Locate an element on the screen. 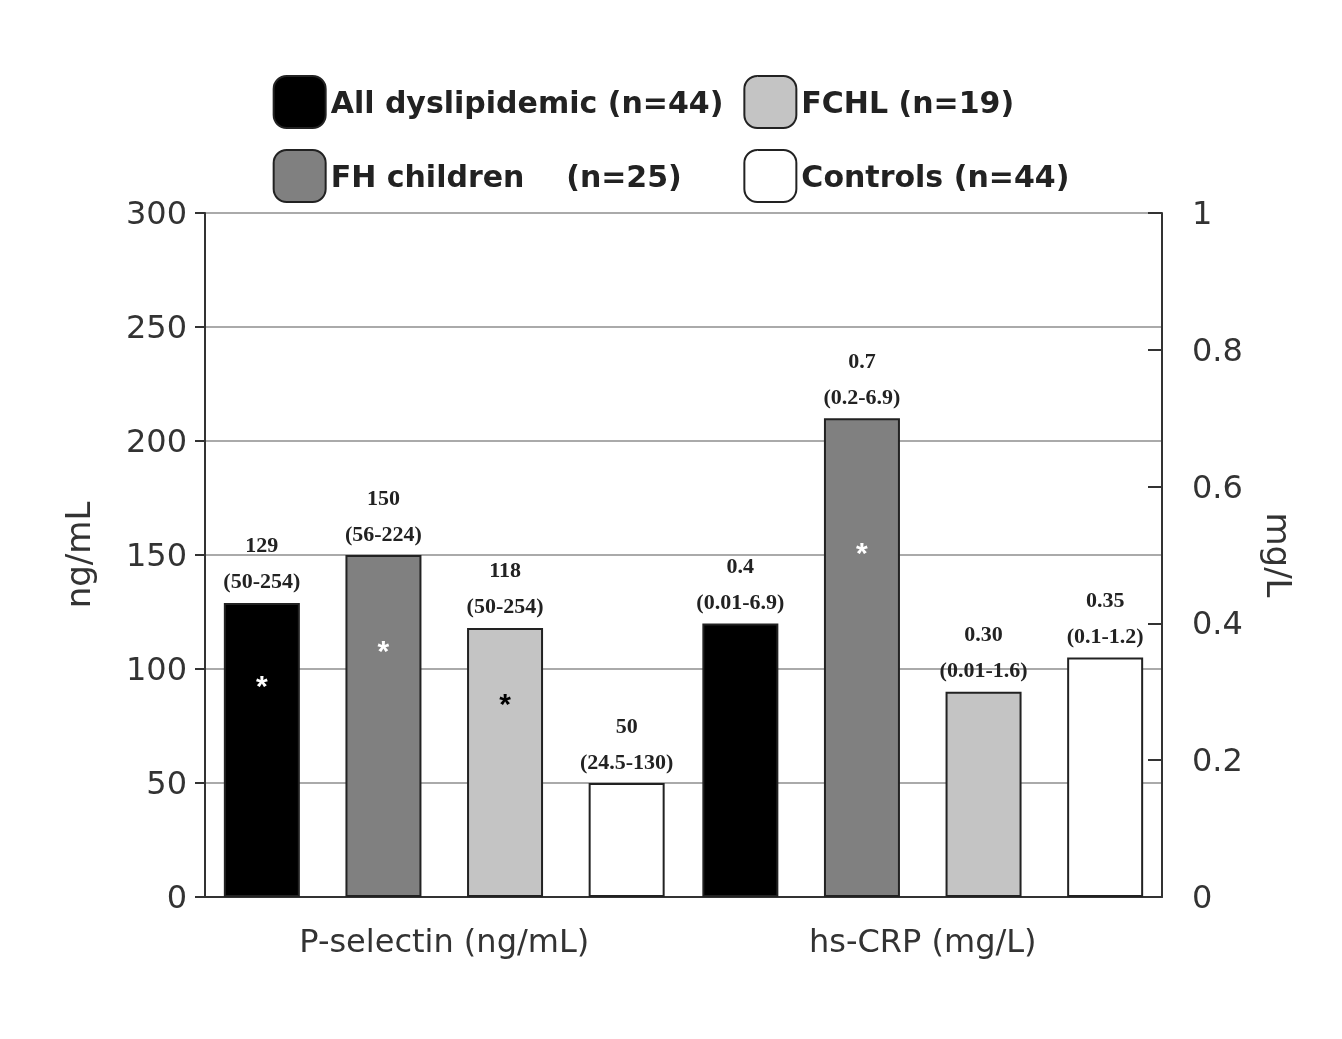  y-tick-label: 300 is located at coordinates (156, 213).